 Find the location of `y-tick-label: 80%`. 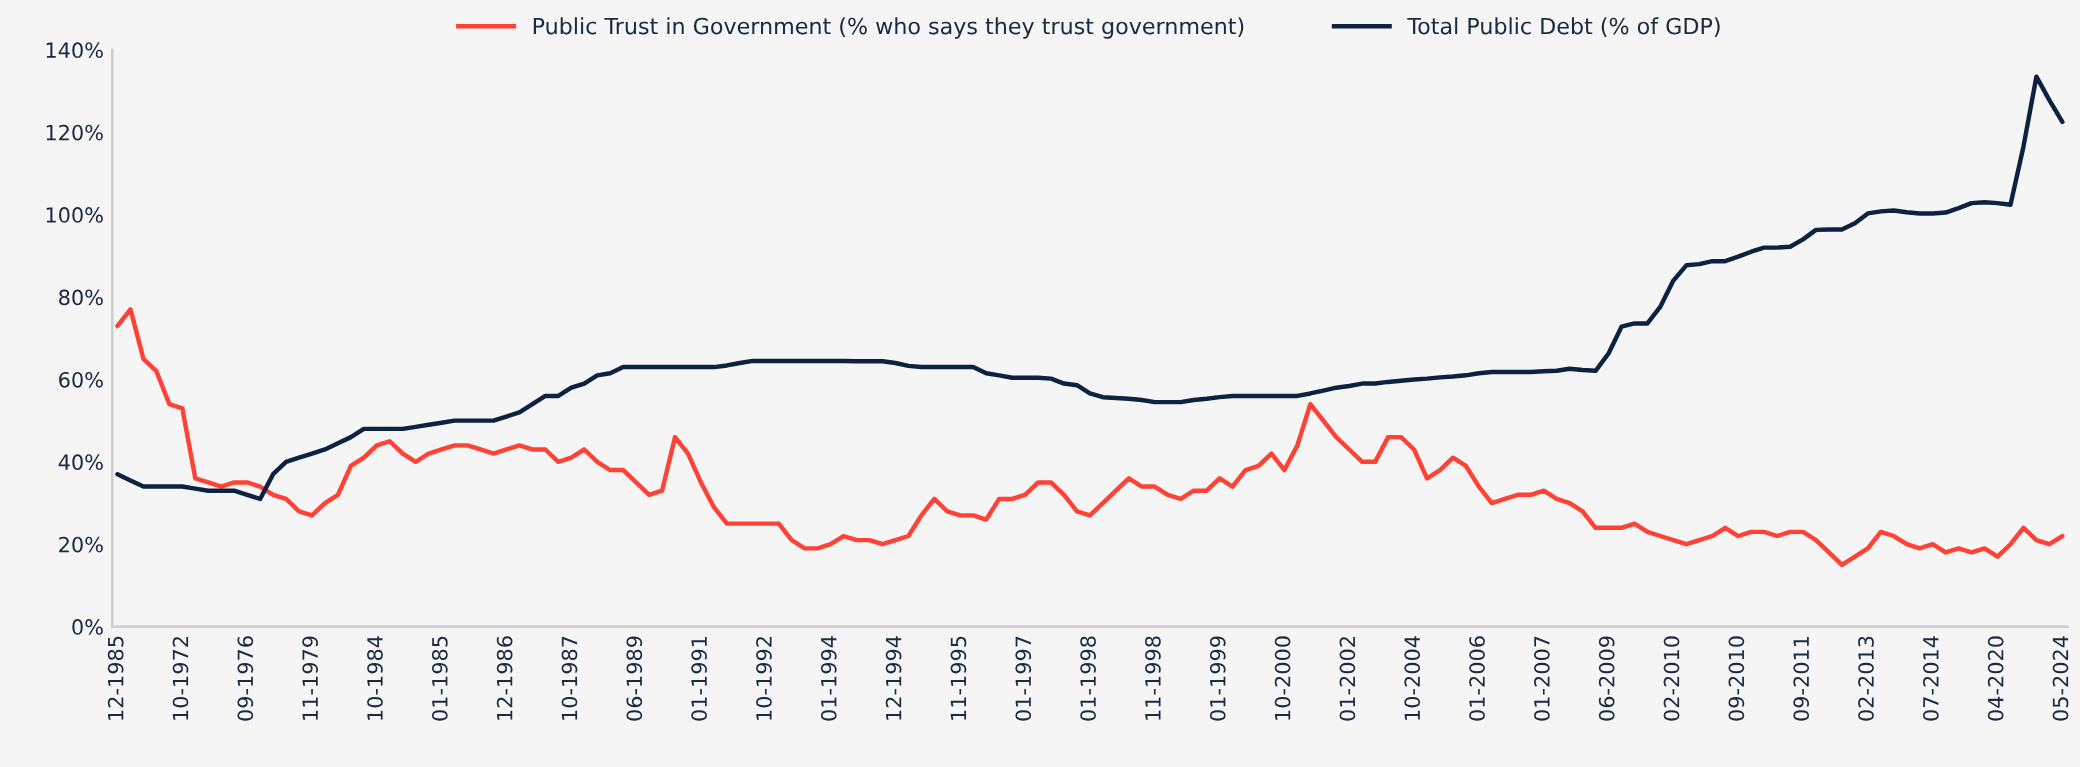

y-tick-label: 80% is located at coordinates (81, 297).